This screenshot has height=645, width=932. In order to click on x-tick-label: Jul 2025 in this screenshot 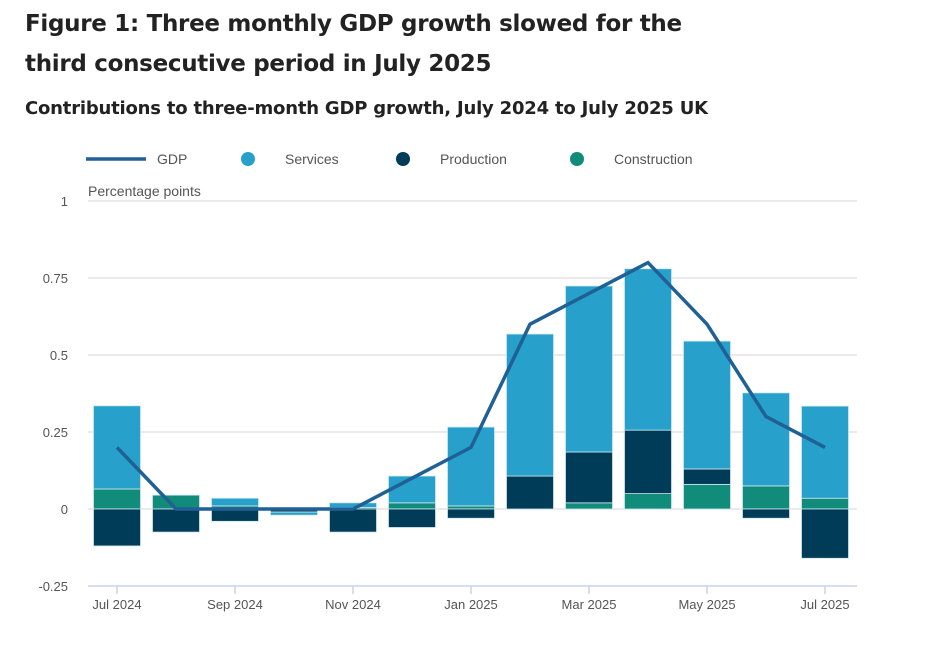, I will do `click(824, 604)`.